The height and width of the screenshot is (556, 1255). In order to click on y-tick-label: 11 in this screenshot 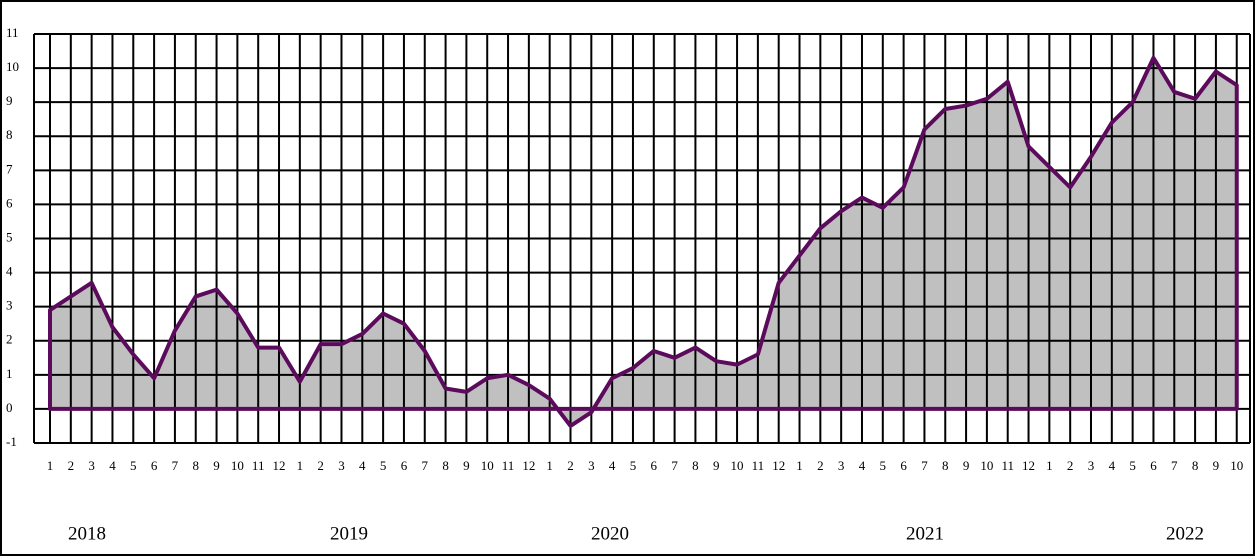, I will do `click(12, 32)`.